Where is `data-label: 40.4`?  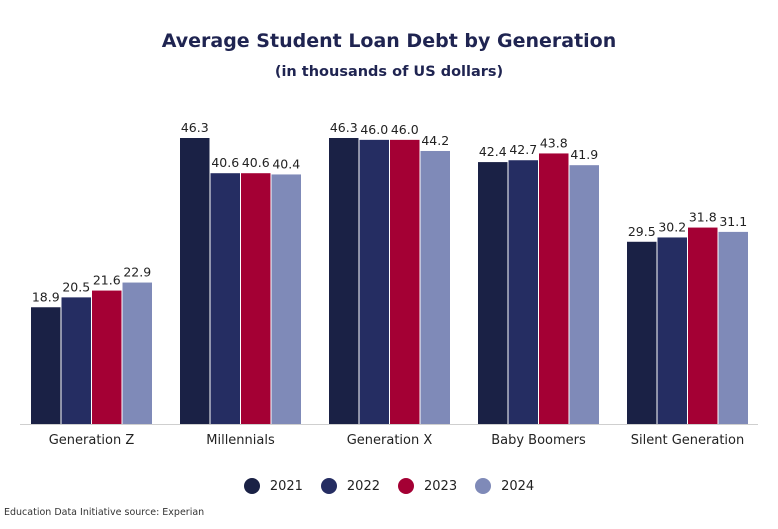 data-label: 40.4 is located at coordinates (286, 163).